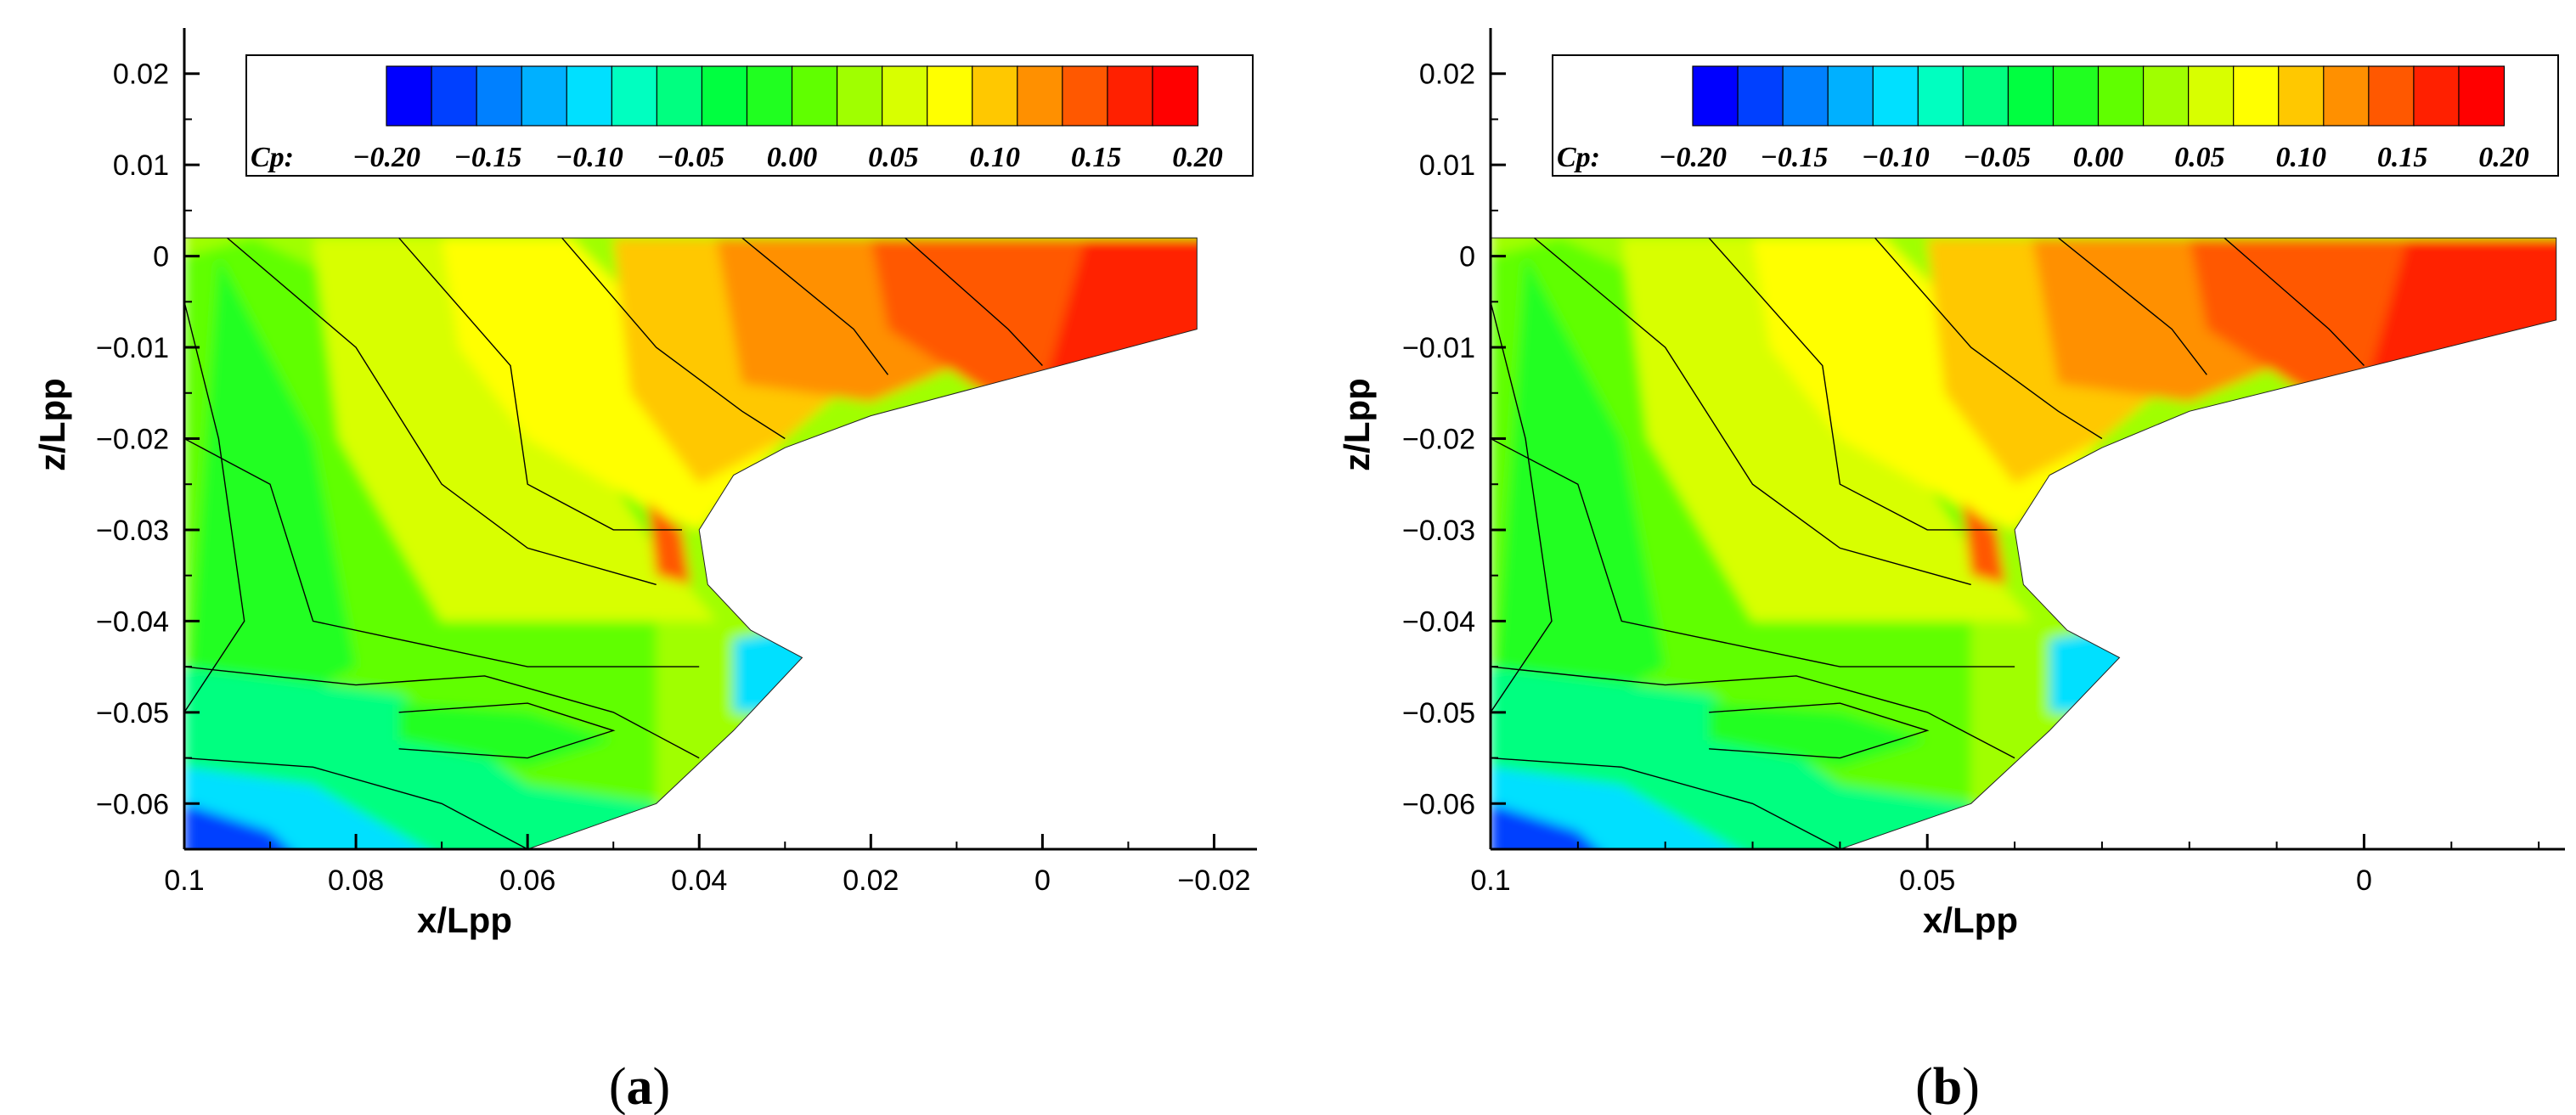  What do you see at coordinates (2503, 157) in the screenshot?
I see `colorbar-tick-label: 0.20` at bounding box center [2503, 157].